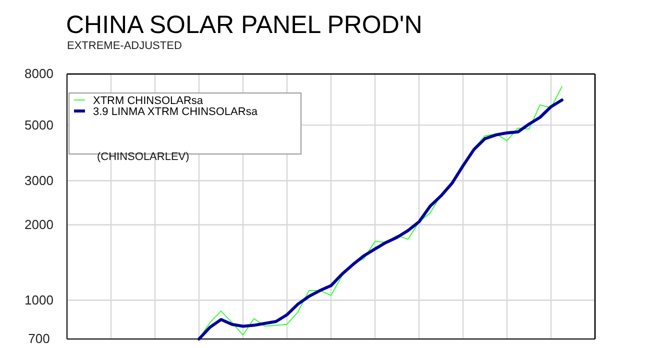 The width and height of the screenshot is (662, 348). Describe the element at coordinates (39, 74) in the screenshot. I see `y-tick-label: 8000` at that location.